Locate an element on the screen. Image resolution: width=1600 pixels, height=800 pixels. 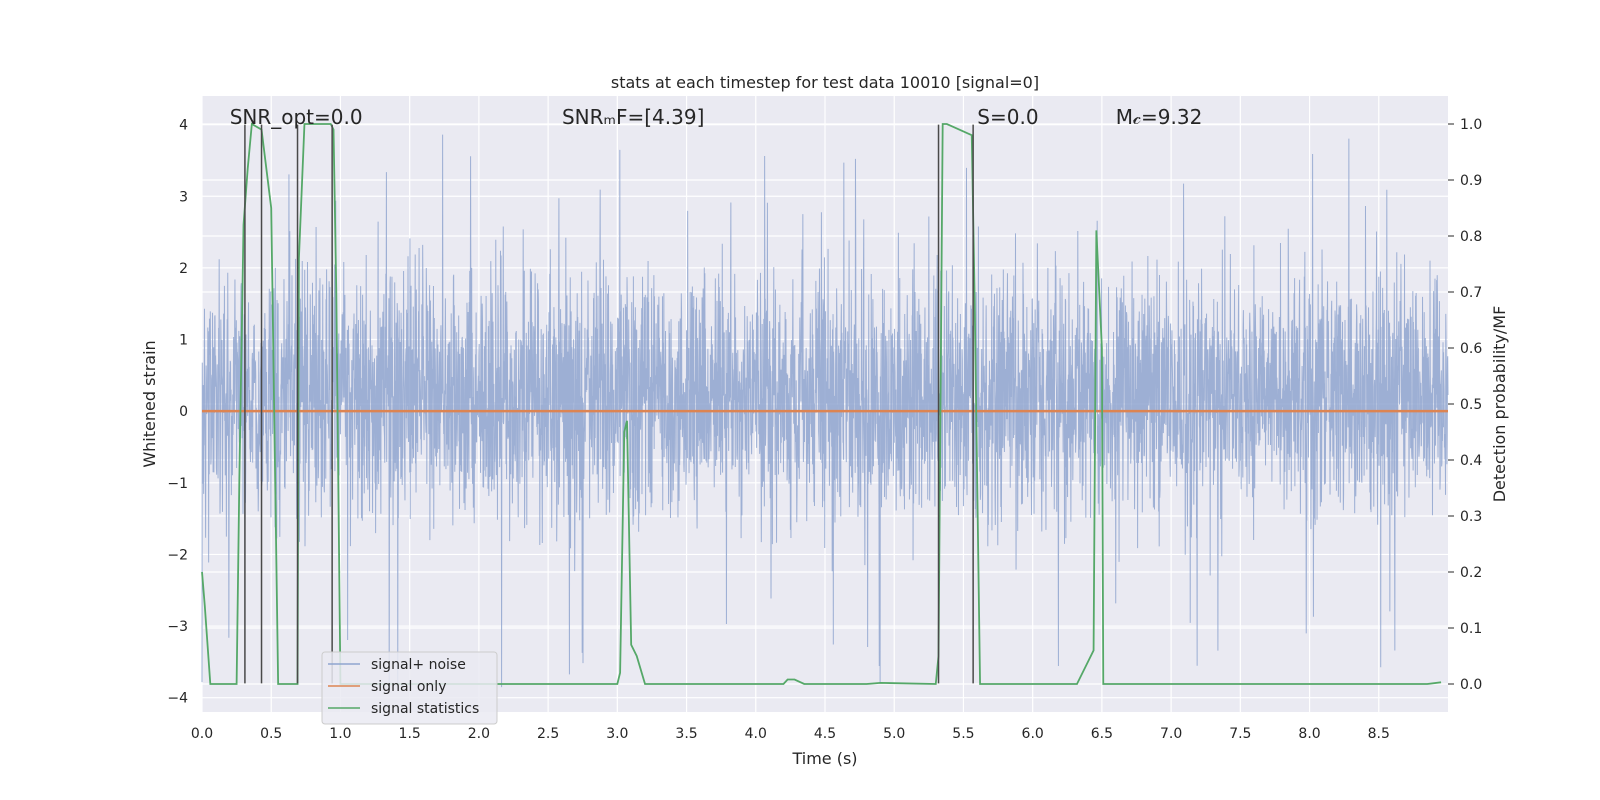
legend-label-signal-statistics: signal statistics is located at coordinates (425, 709).